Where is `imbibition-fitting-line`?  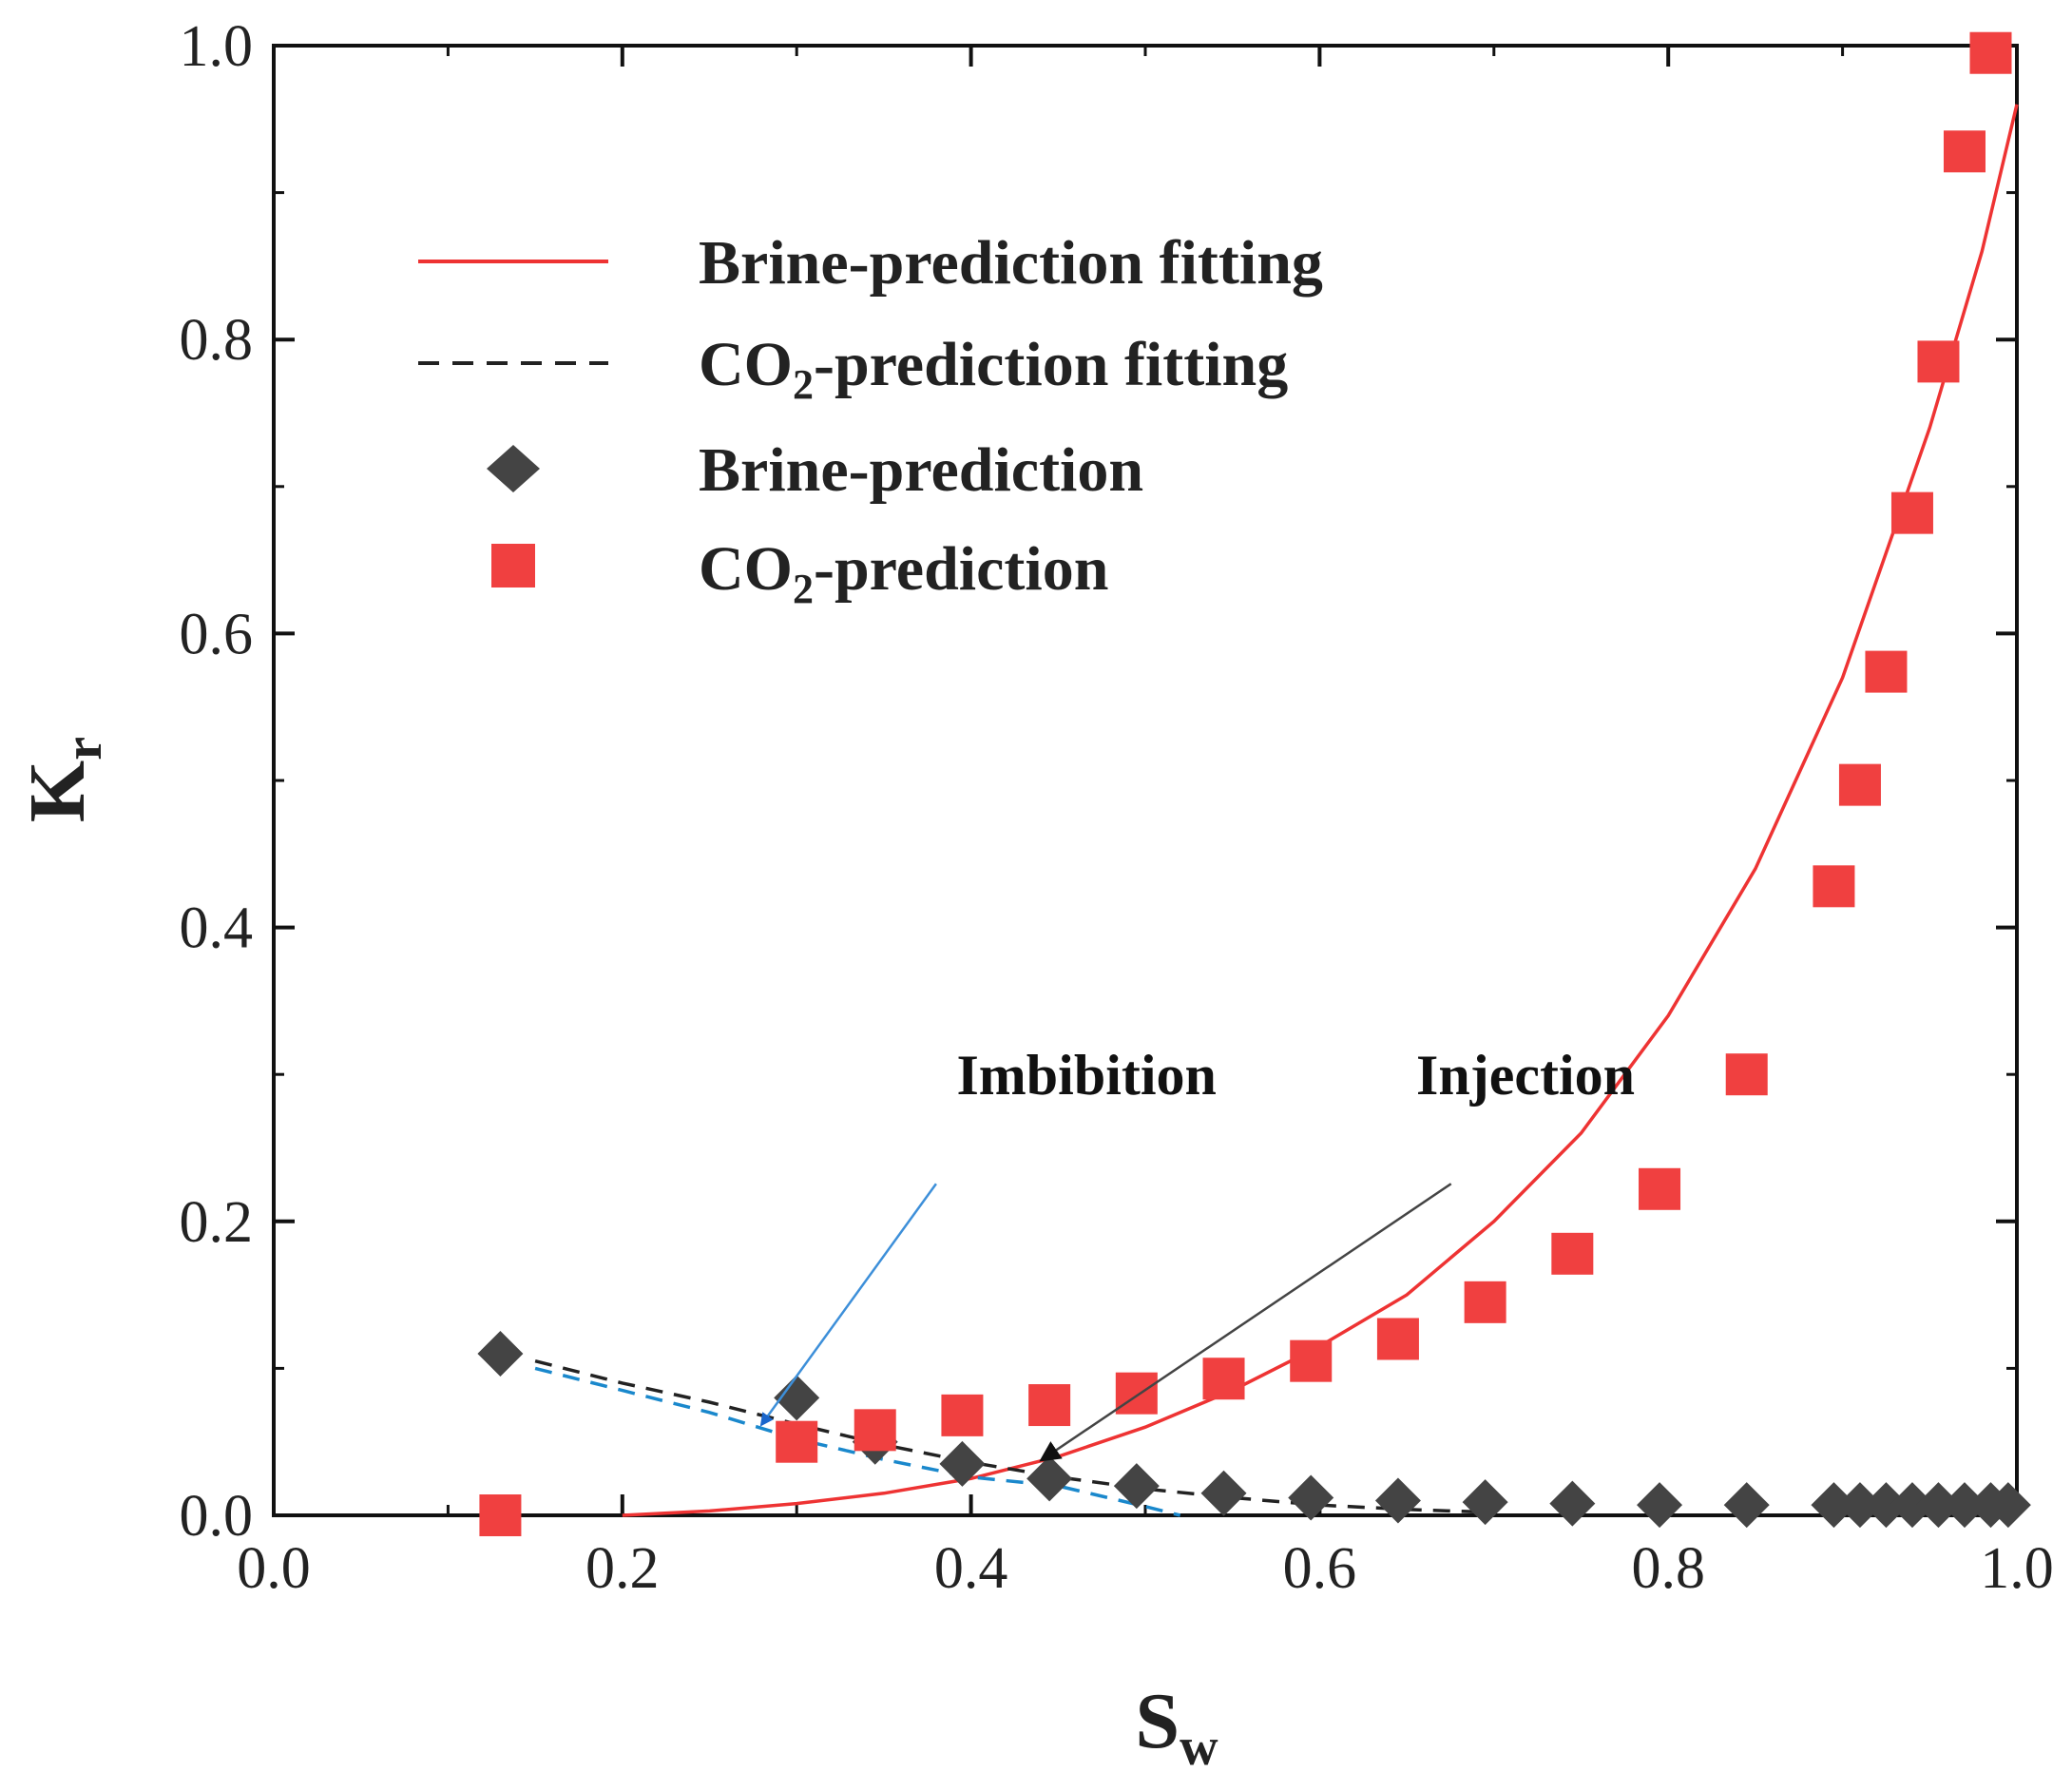
imbibition-fitting-line is located at coordinates (857, 1441).